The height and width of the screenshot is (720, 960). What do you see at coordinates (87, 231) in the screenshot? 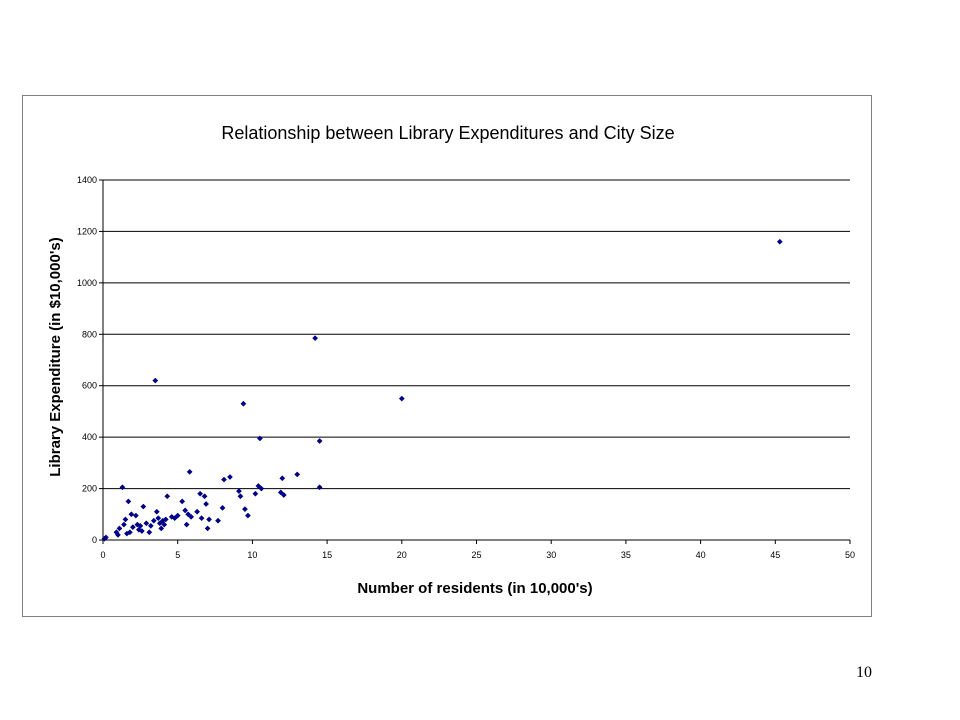
I see `y-tick-label: 1200` at bounding box center [87, 231].